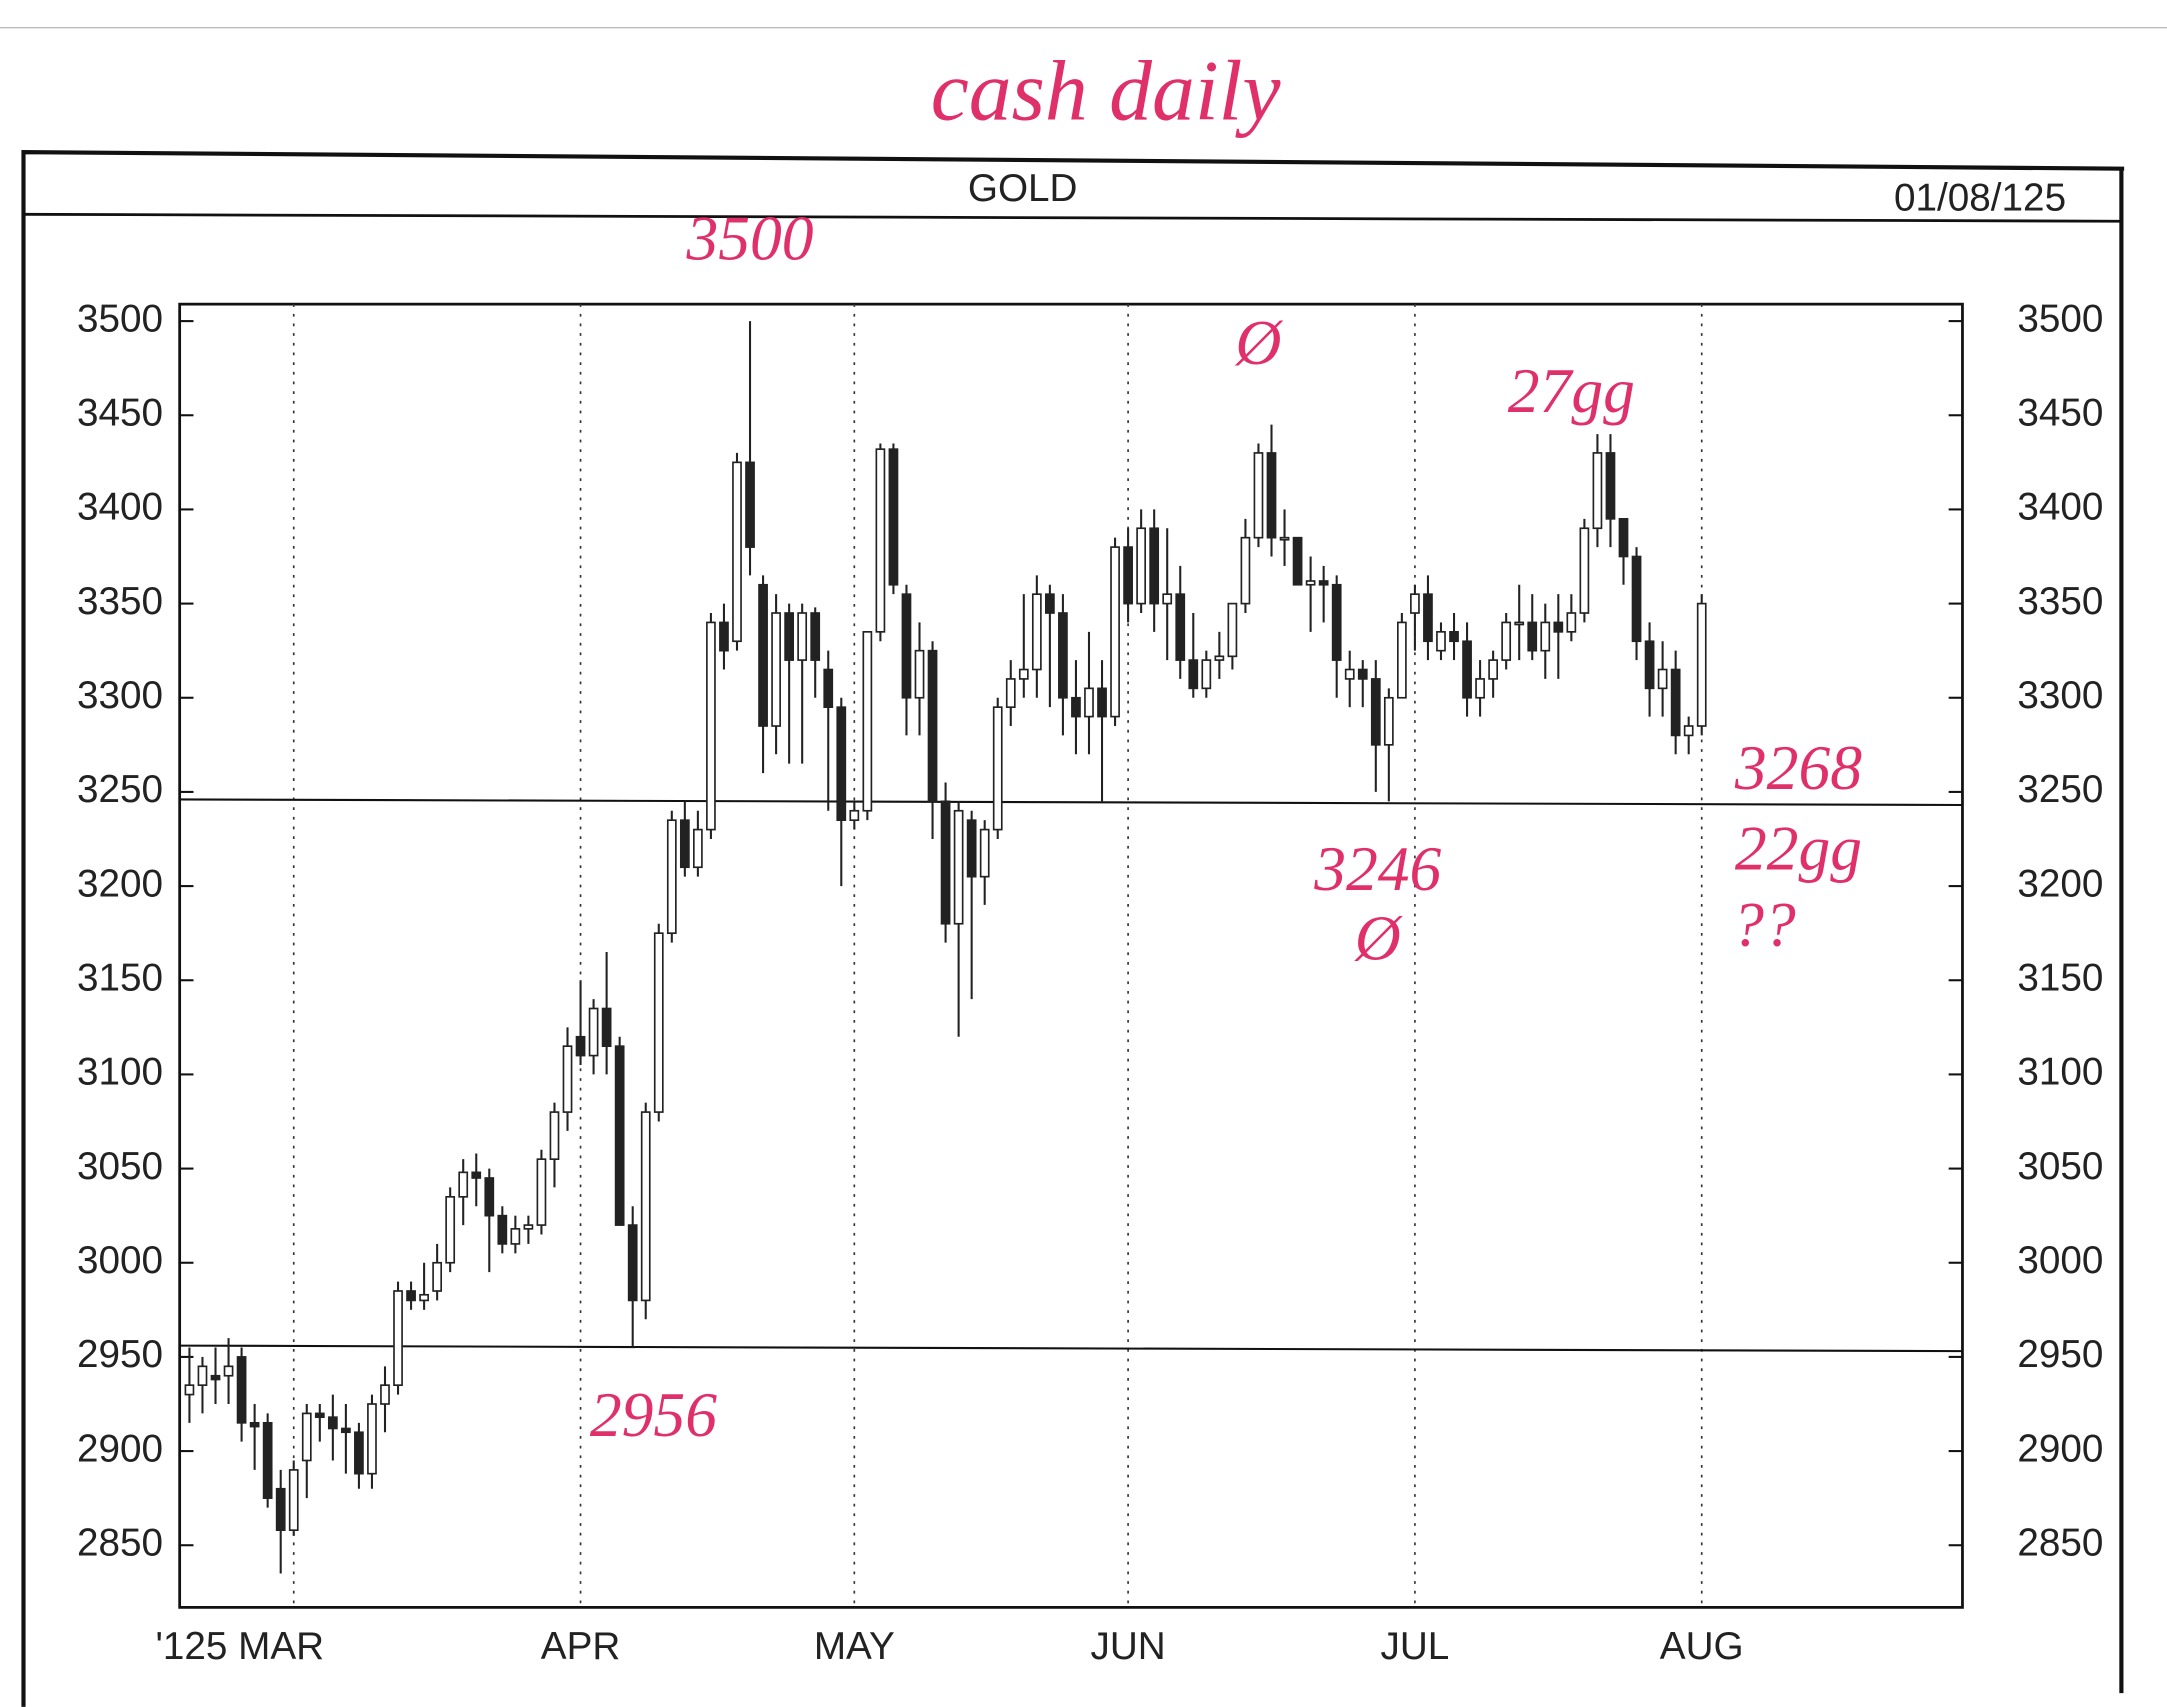 This screenshot has height=1707, width=2167. I want to click on annotation: 2956, so click(653, 1414).